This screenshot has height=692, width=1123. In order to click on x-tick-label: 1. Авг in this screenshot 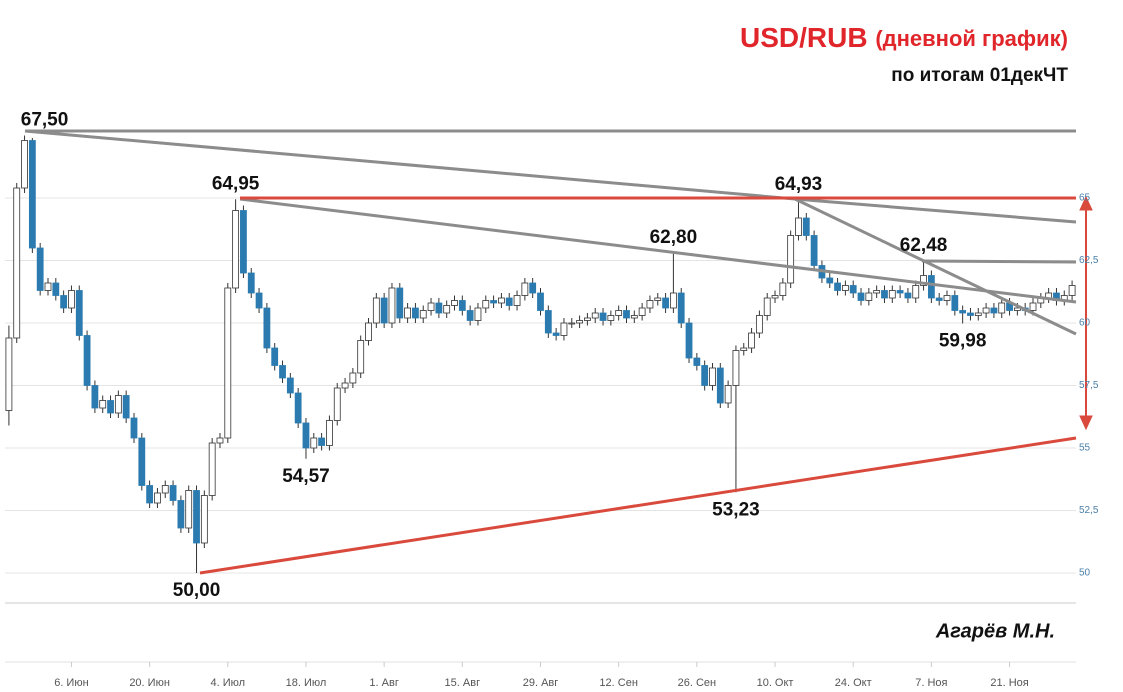, I will do `click(383, 683)`.